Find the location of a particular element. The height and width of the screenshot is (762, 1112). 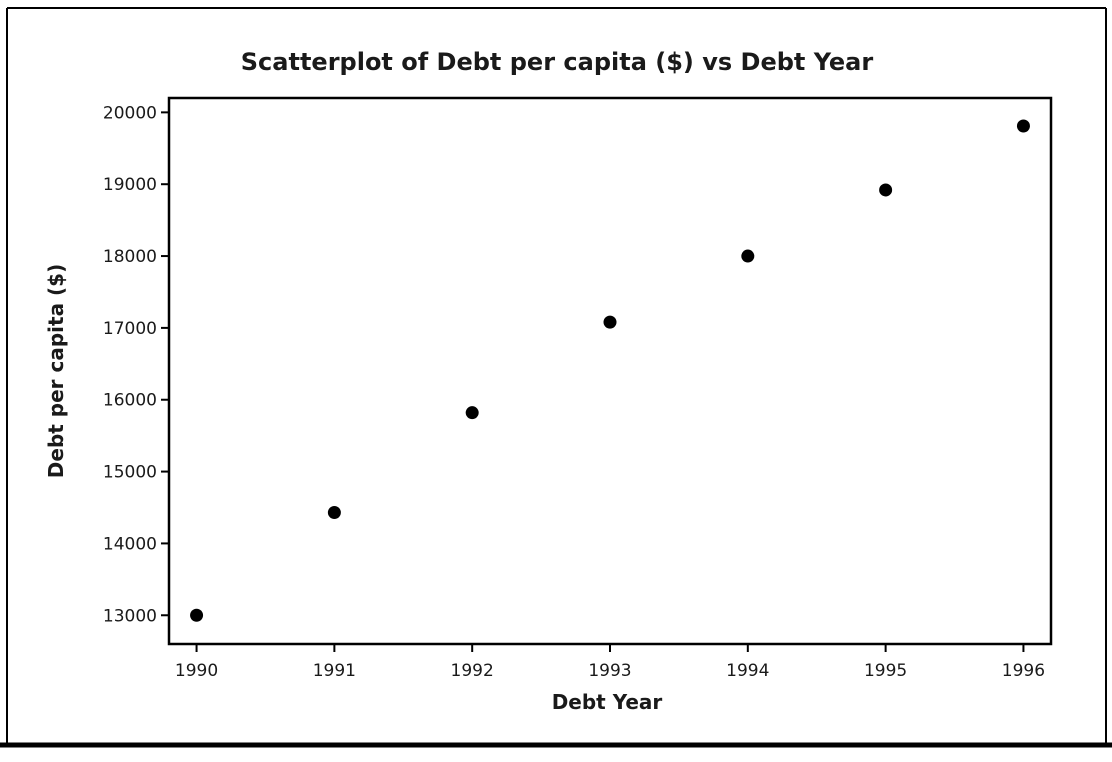

x-tick-label: 1994 is located at coordinates (747, 671).